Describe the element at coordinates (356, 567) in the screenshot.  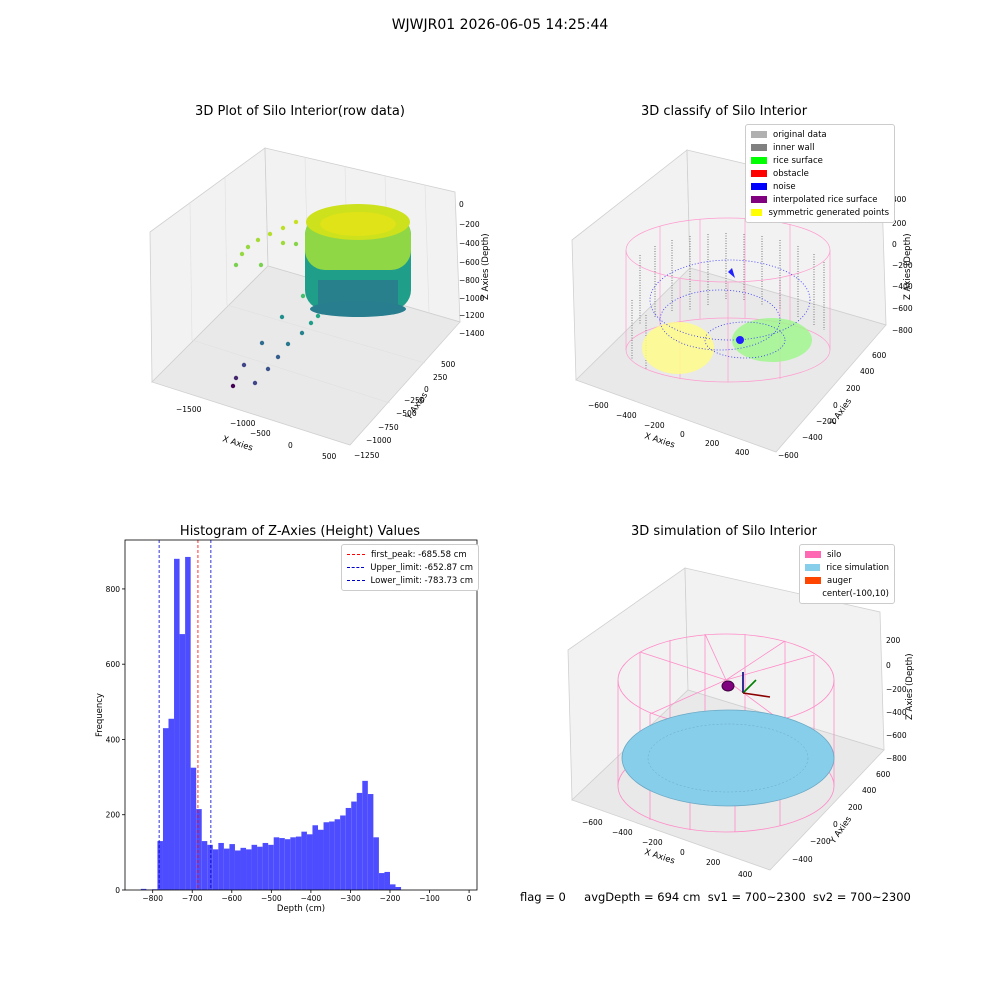
I see `legend-line` at that location.